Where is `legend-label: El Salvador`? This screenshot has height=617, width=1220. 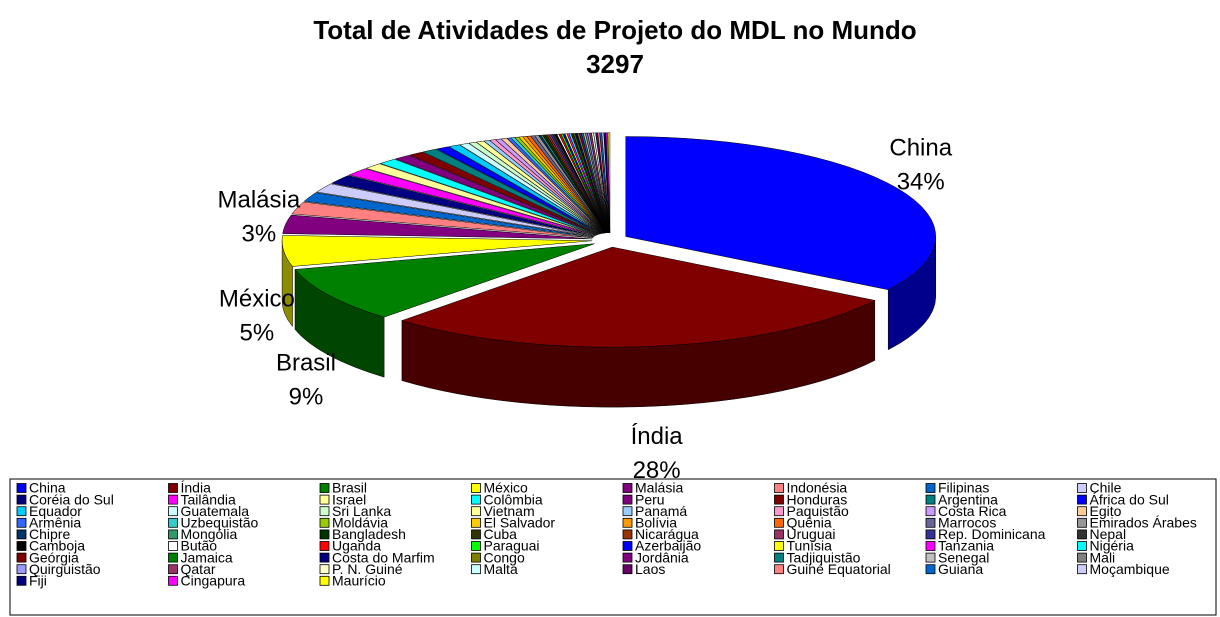 legend-label: El Salvador is located at coordinates (520, 523).